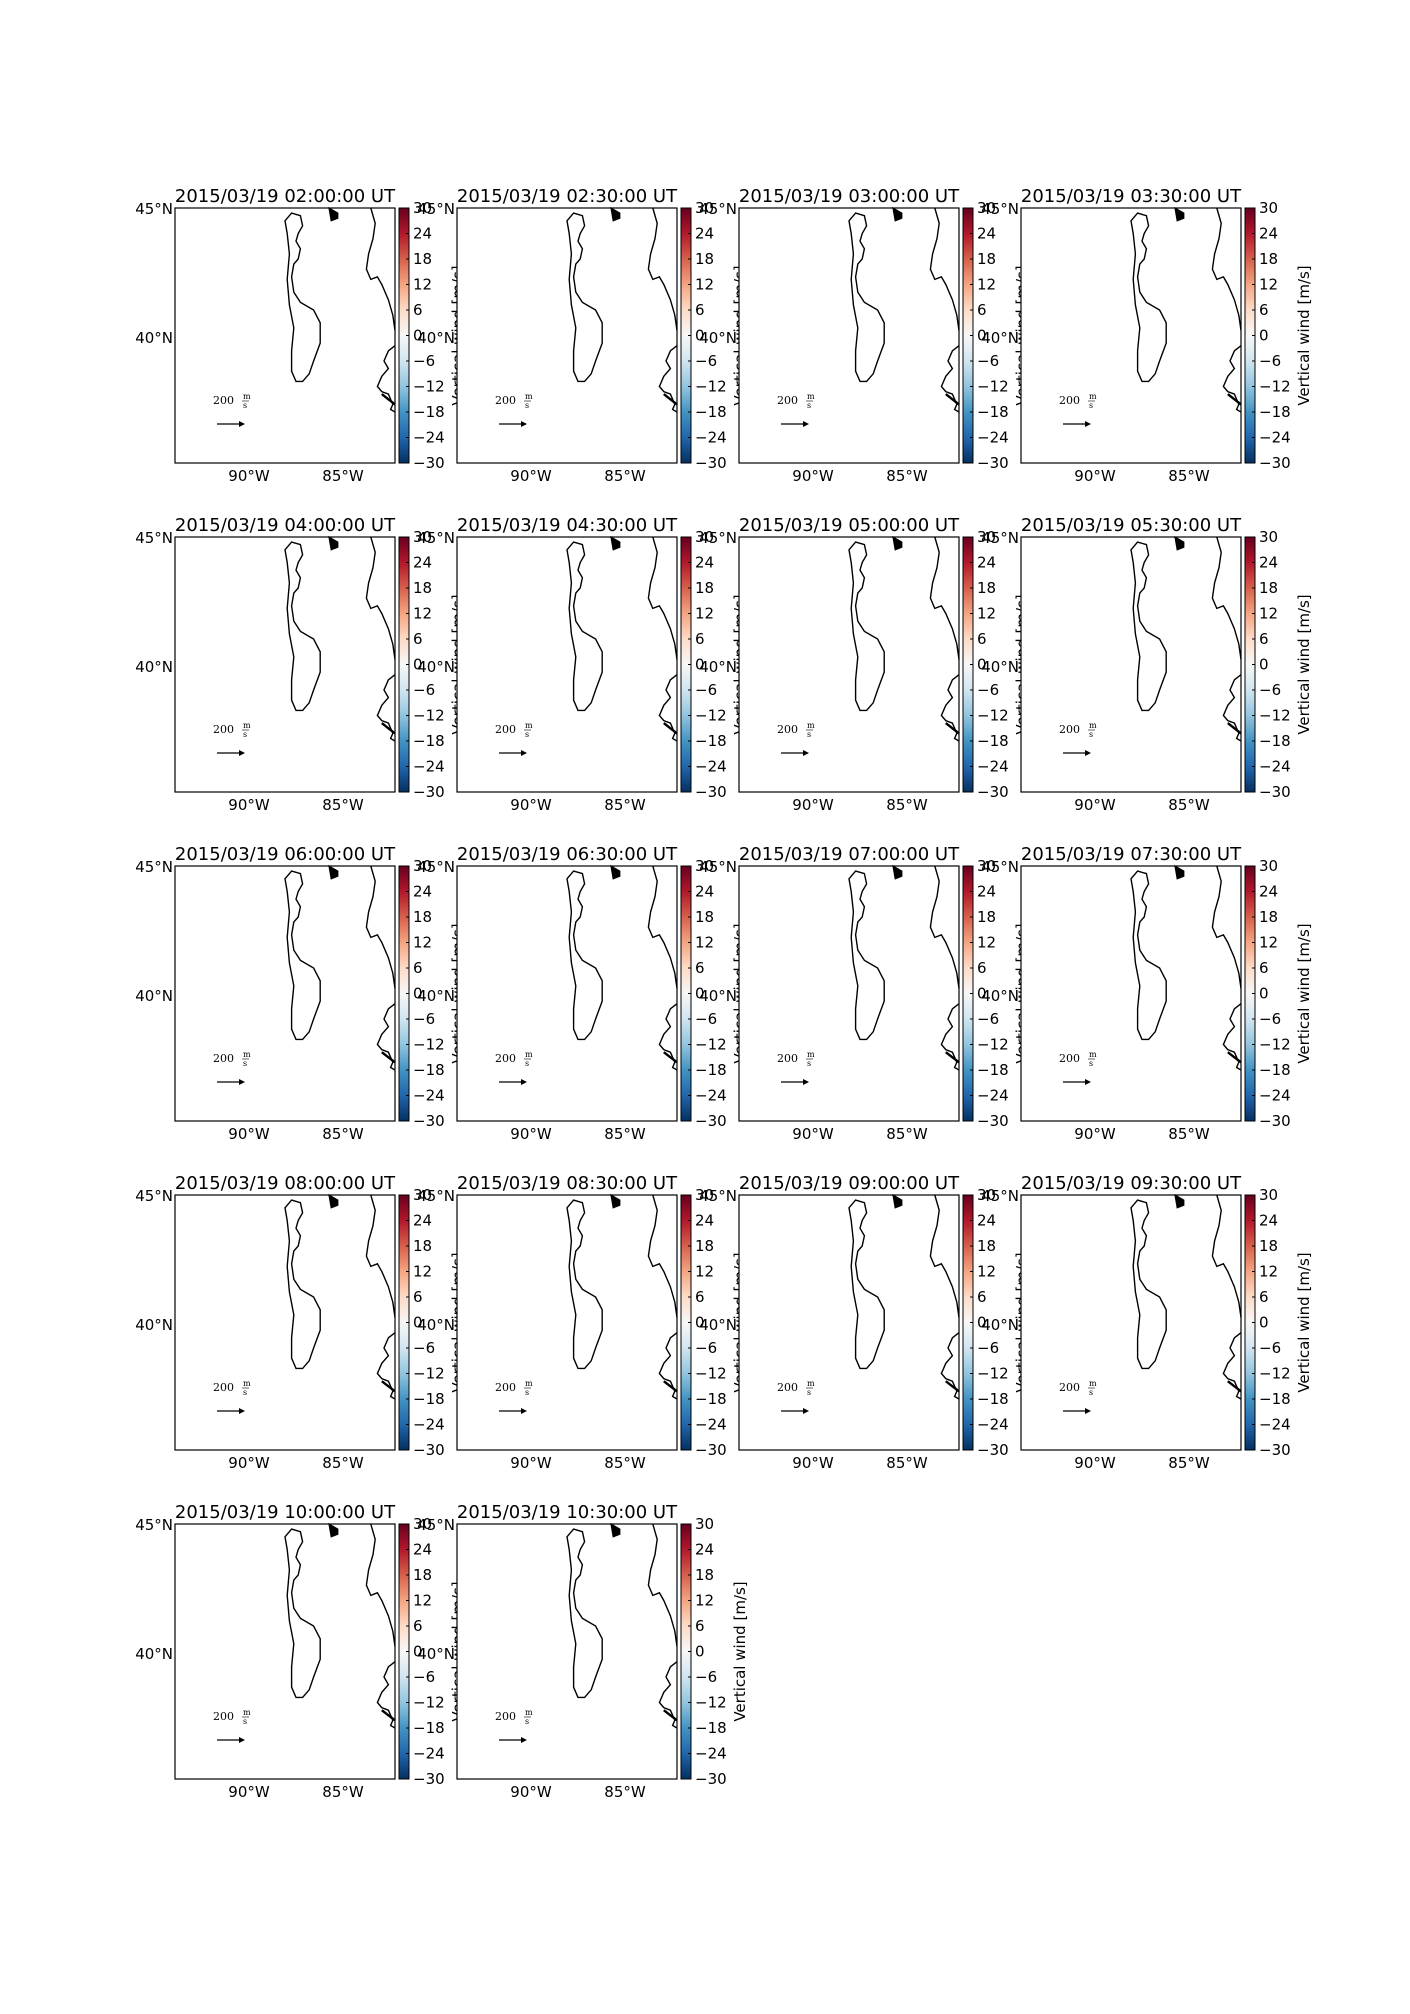 This screenshot has height=2014, width=1410. Describe the element at coordinates (285, 854) in the screenshot. I see `panel-title: 2015/03/19 06:00:00 UT` at that location.